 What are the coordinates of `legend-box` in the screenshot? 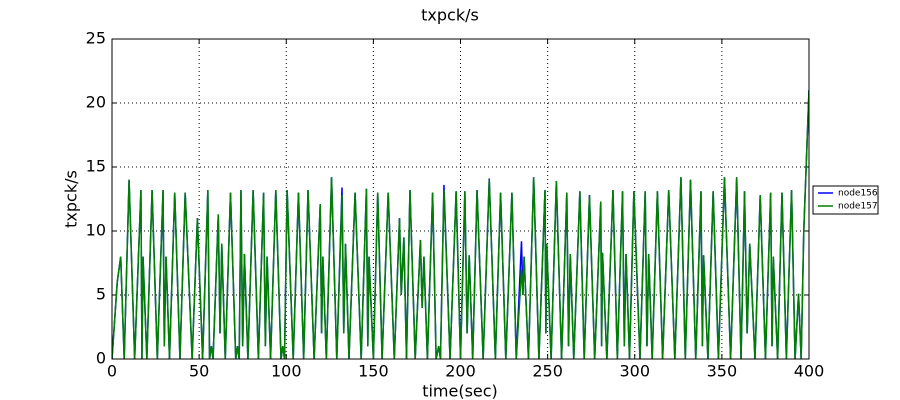 It's located at (845, 200).